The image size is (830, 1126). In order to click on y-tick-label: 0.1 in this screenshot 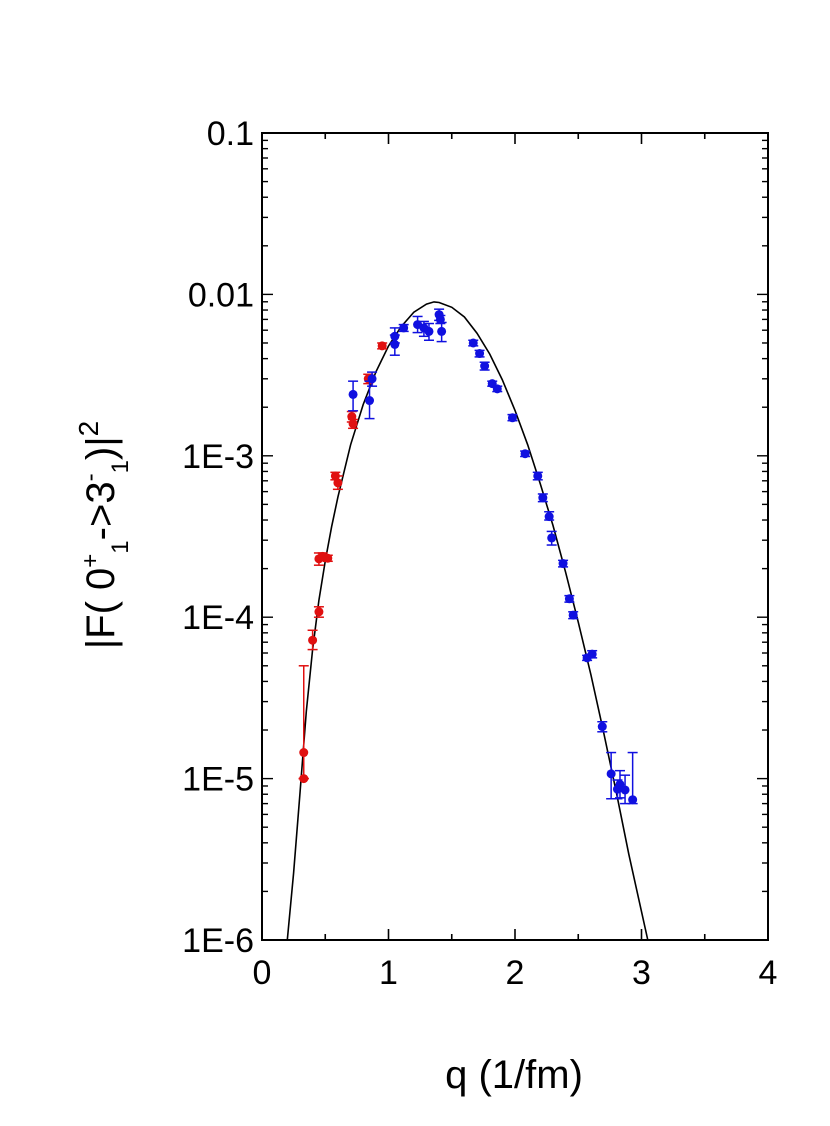, I will do `click(230, 134)`.